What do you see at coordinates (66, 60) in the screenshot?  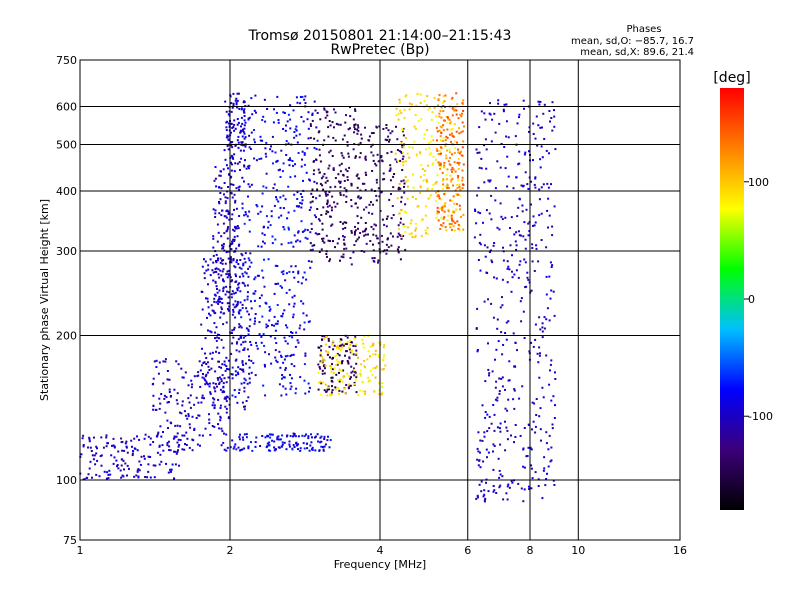 I see `y-tick-label: 750` at bounding box center [66, 60].